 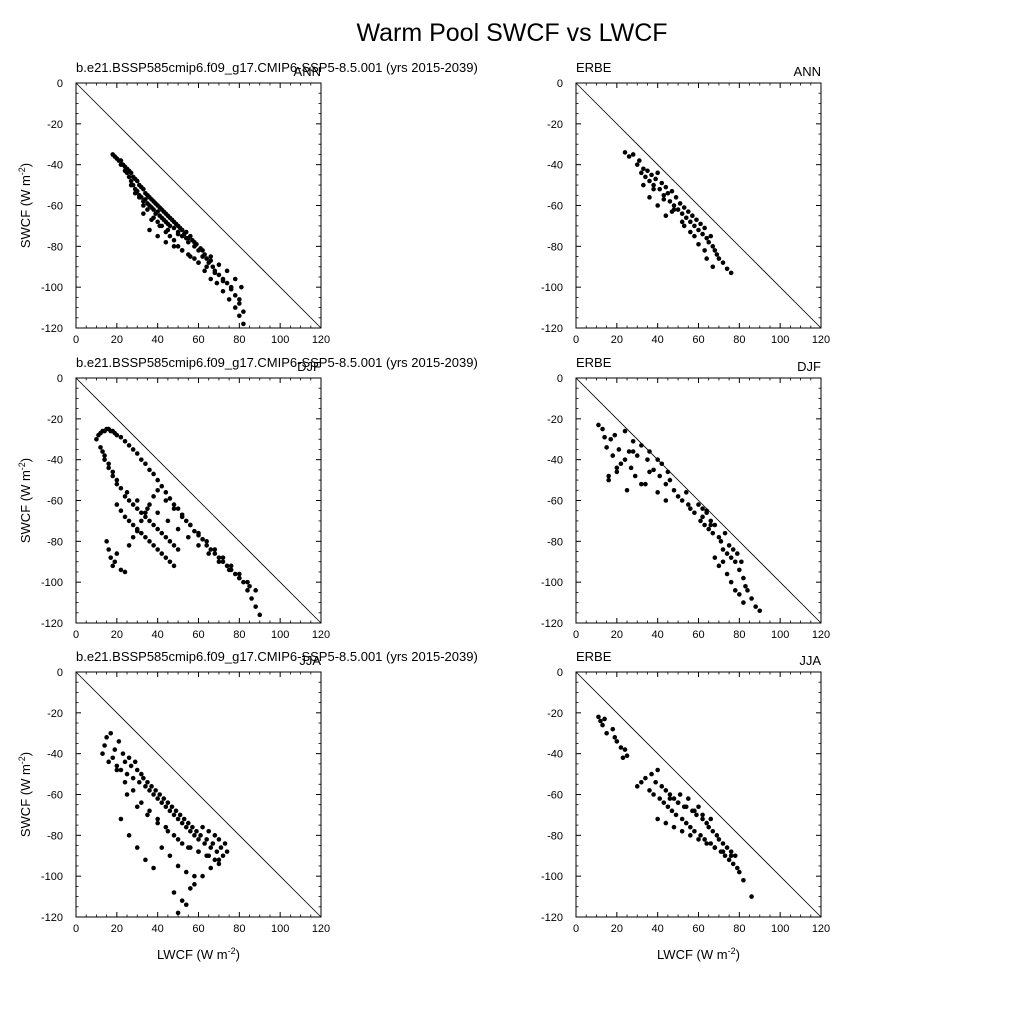 I want to click on y-tick-label: -40, so click(x=55, y=461).